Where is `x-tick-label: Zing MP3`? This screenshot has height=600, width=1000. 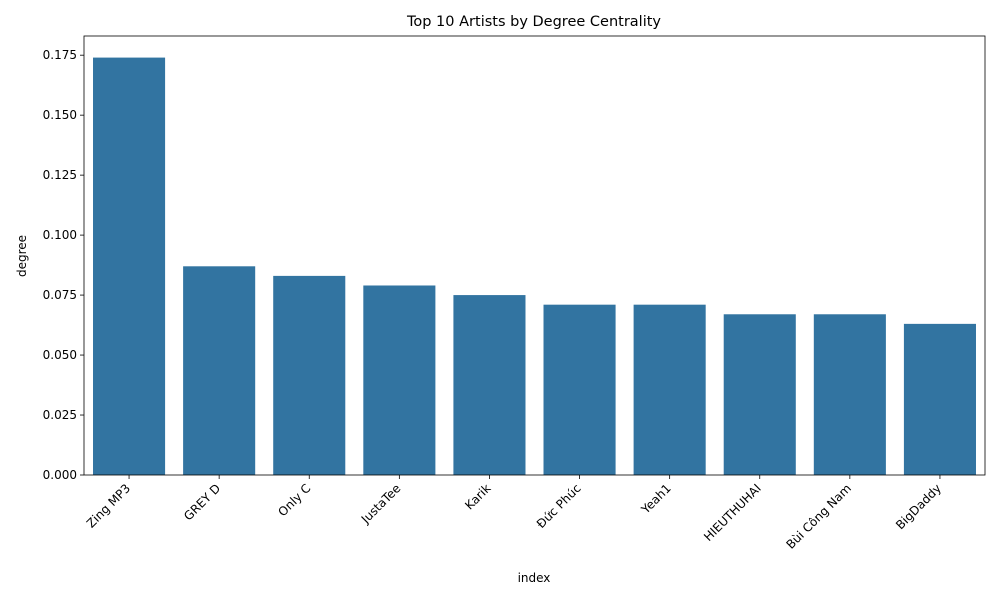 x-tick-label: Zing MP3 is located at coordinates (108, 505).